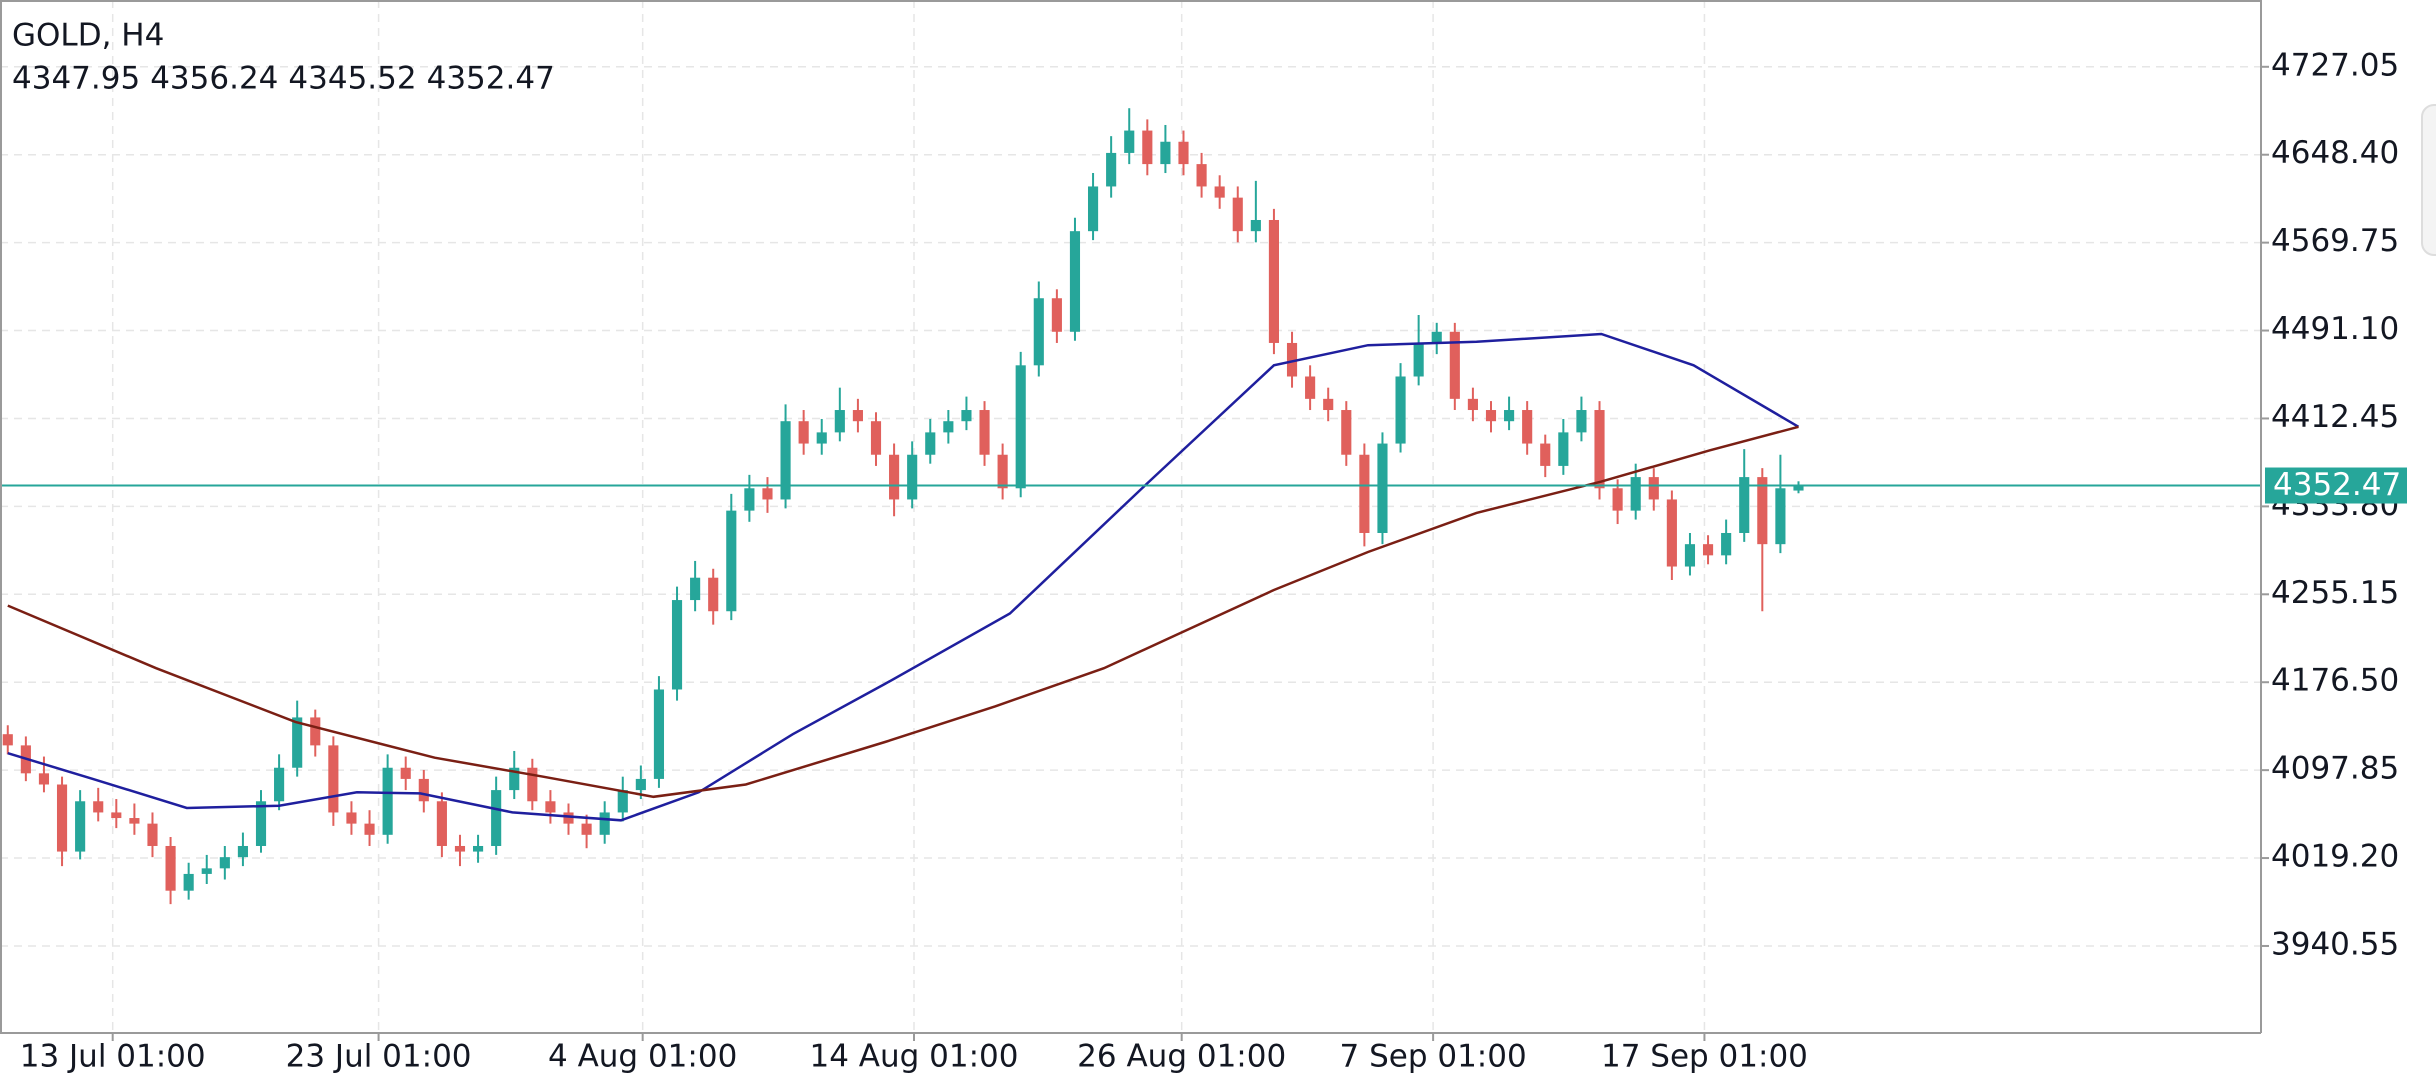 This screenshot has height=1080, width=2436. I want to click on y-tick-label: 4176.50, so click(2335, 681).